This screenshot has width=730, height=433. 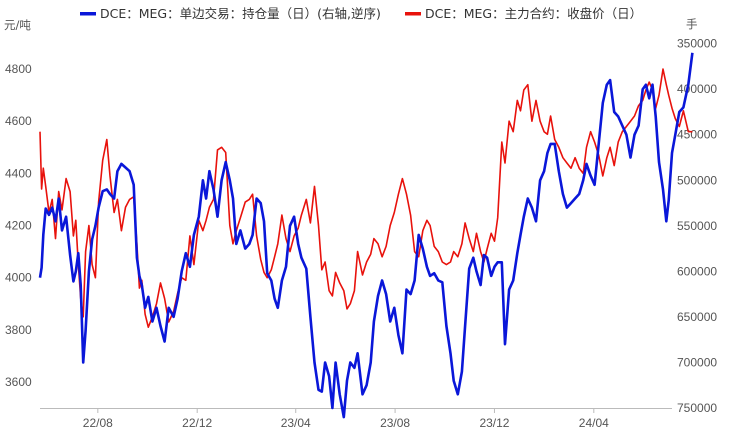 I want to click on x-tick-label: 22/12, so click(x=197, y=423).